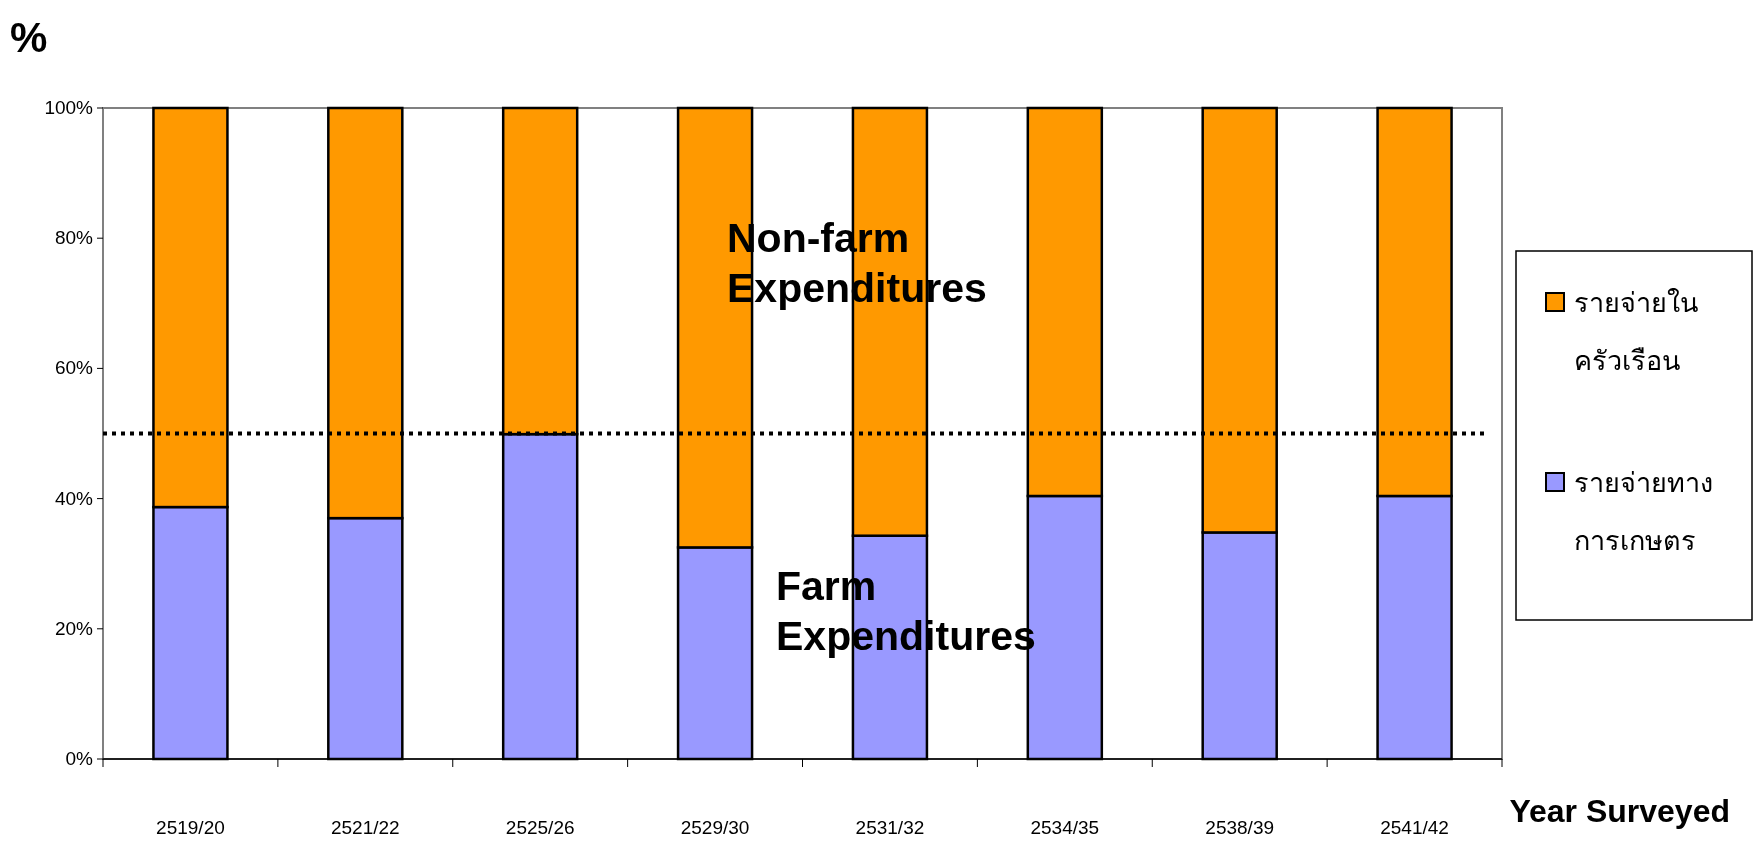 The image size is (1755, 843). I want to click on y-tick-label: 20%, so click(74, 628).